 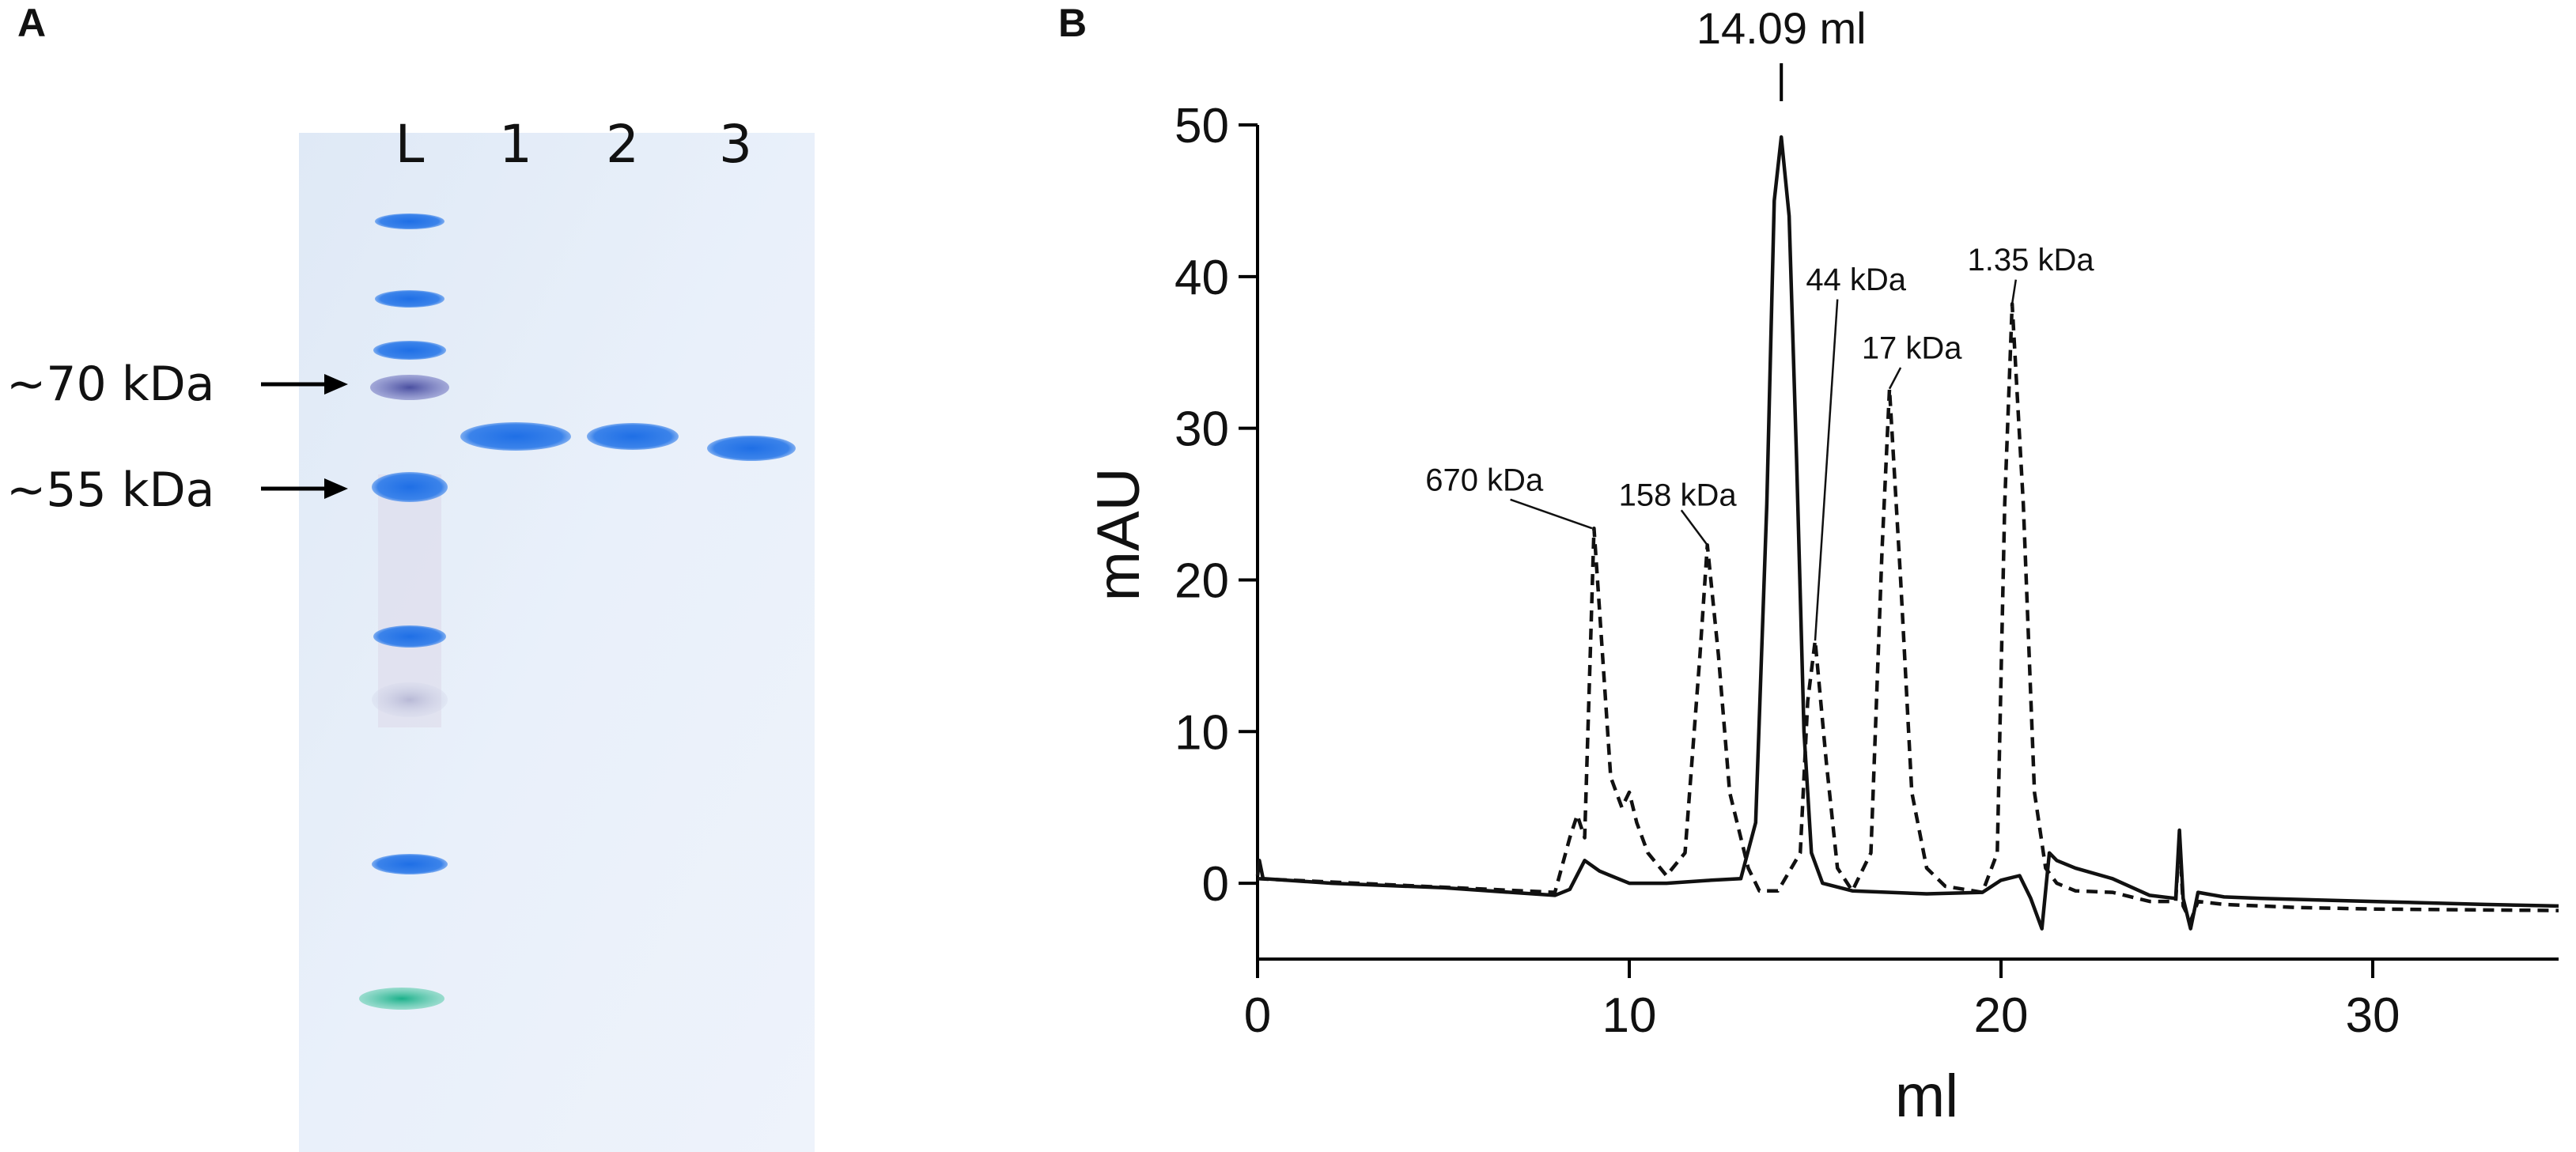 What do you see at coordinates (515, 144) in the screenshot?
I see `lane-label-1: 1` at bounding box center [515, 144].